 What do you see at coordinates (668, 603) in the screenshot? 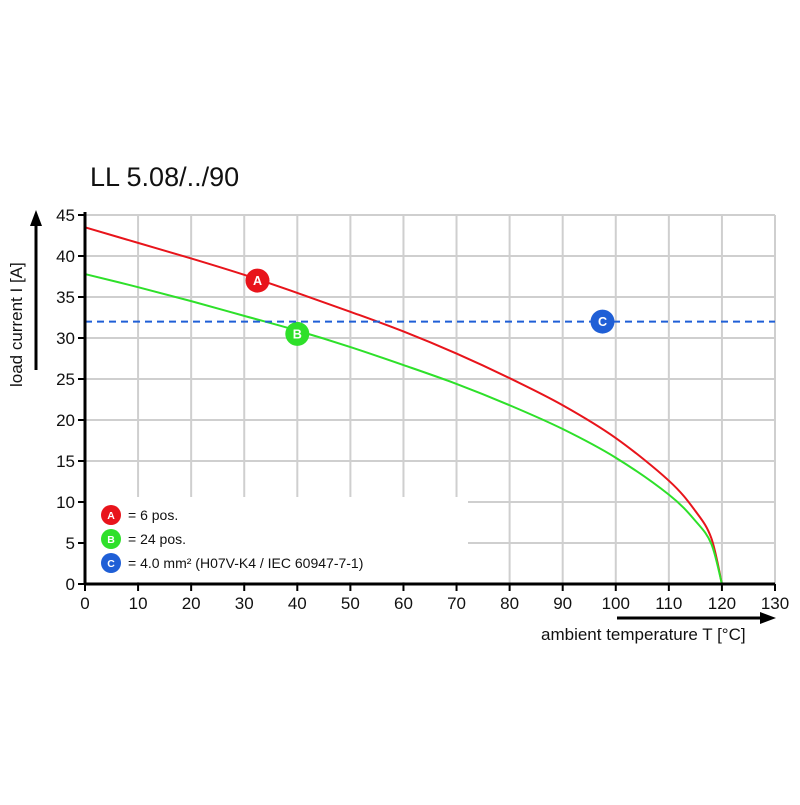
I see `x-tick-label: 110` at bounding box center [668, 603].